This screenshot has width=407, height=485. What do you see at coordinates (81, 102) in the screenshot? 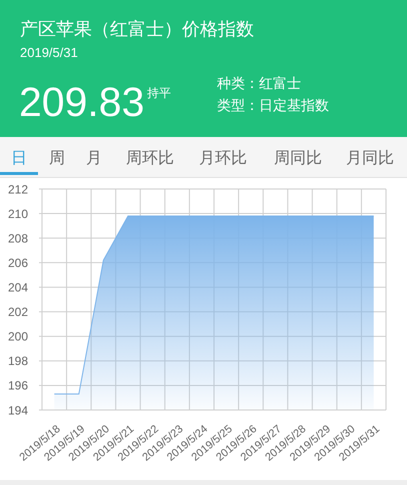
I see `text: 209.83` at bounding box center [81, 102].